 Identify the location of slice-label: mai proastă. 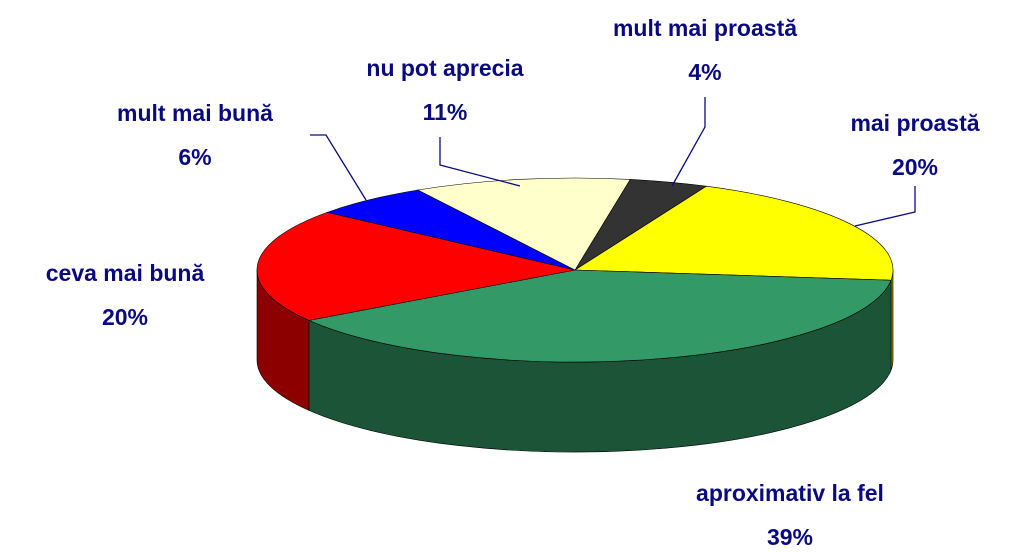
(914, 123).